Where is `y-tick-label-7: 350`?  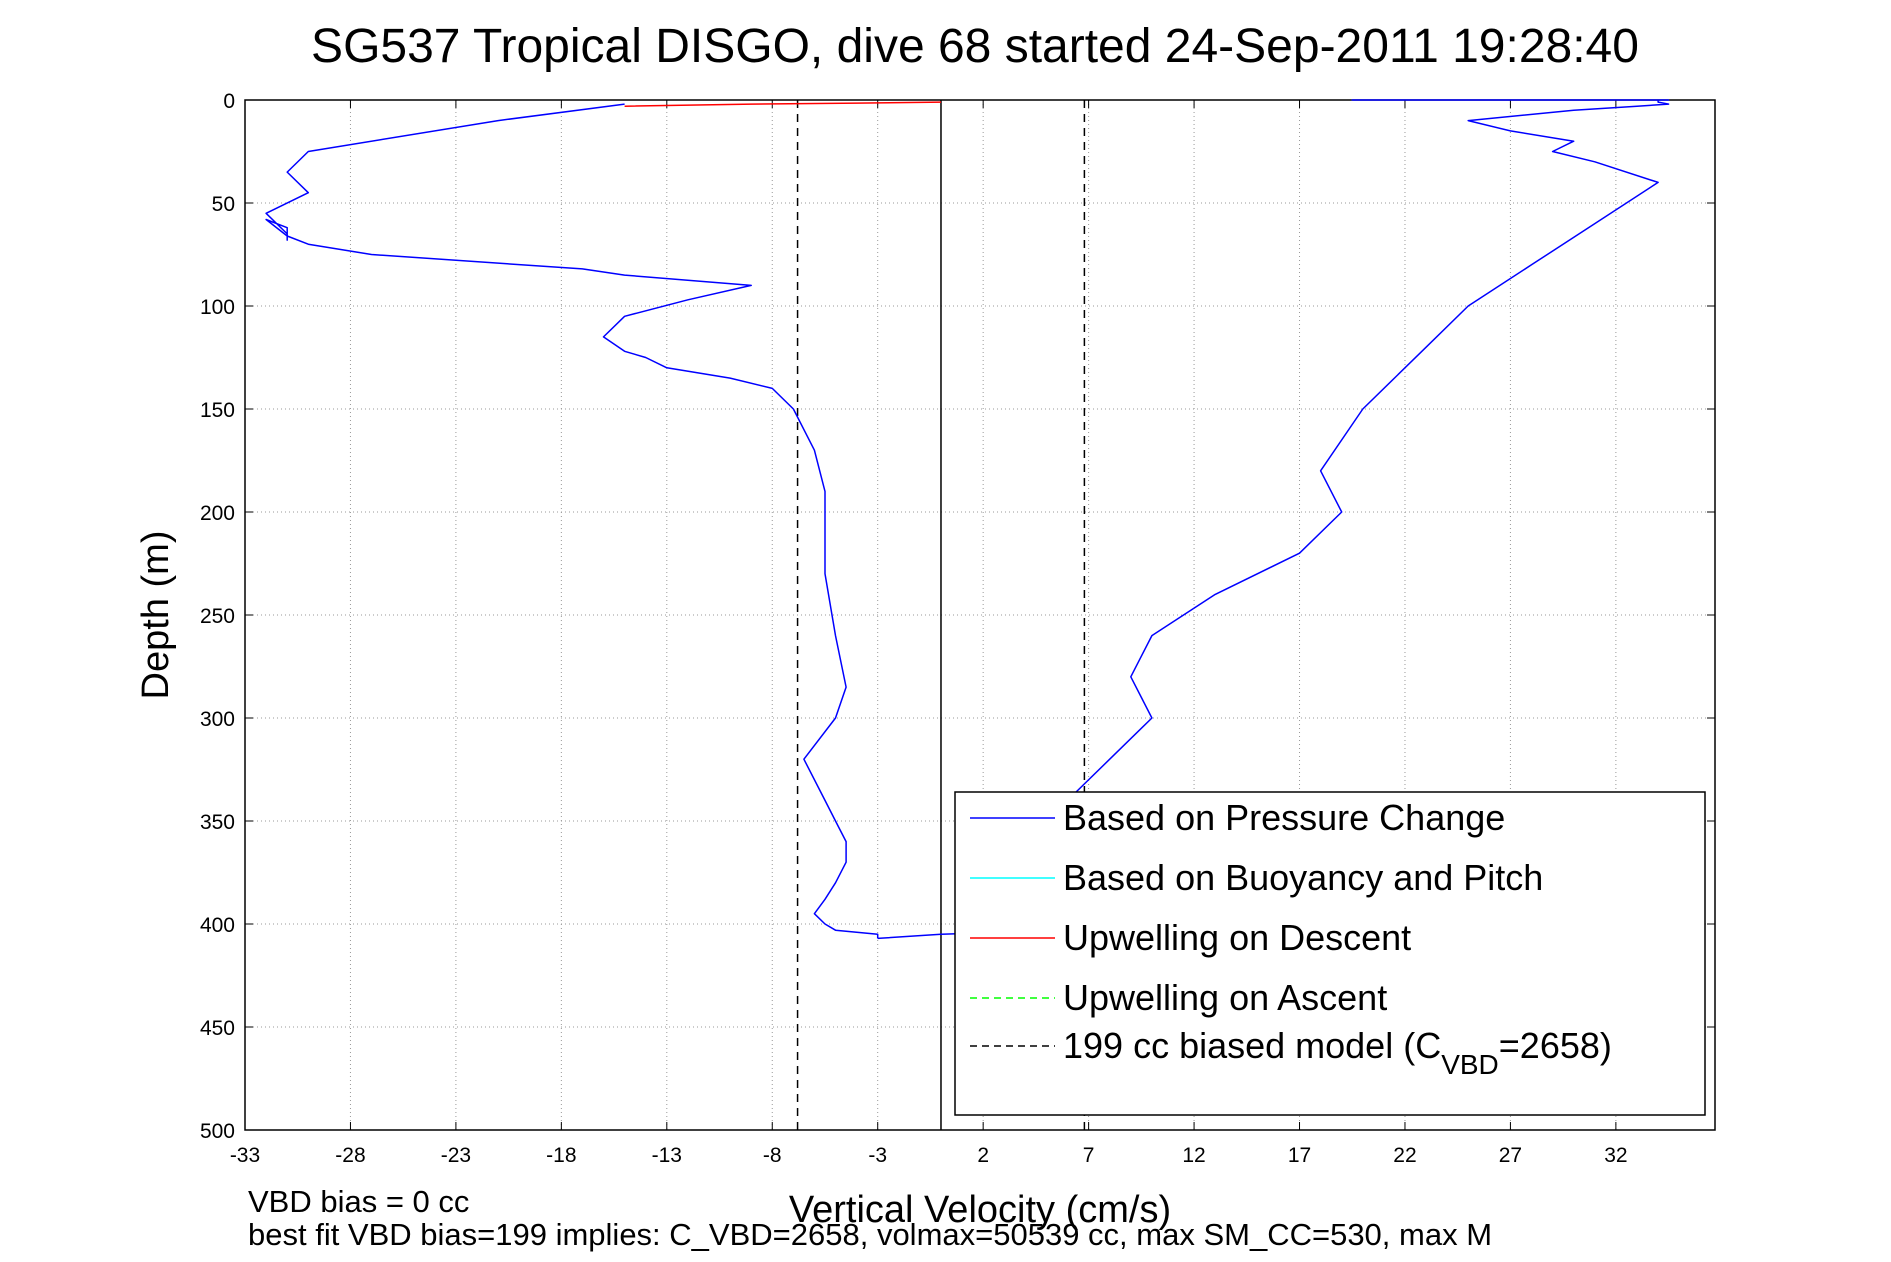 y-tick-label-7: 350 is located at coordinates (217, 822).